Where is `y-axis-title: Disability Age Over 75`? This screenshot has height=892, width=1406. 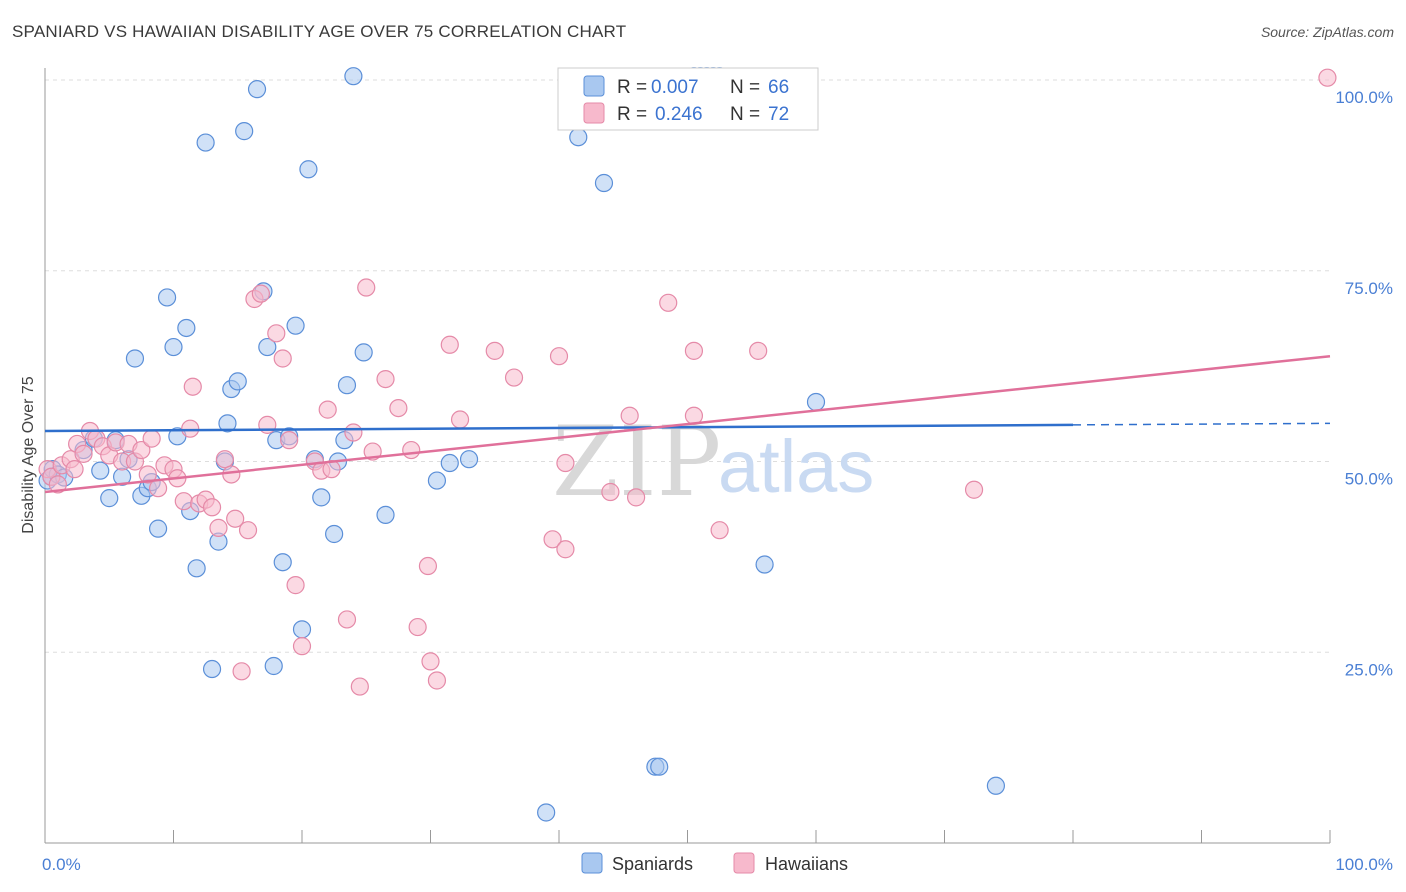 y-axis-title: Disability Age Over 75 is located at coordinates (28, 455).